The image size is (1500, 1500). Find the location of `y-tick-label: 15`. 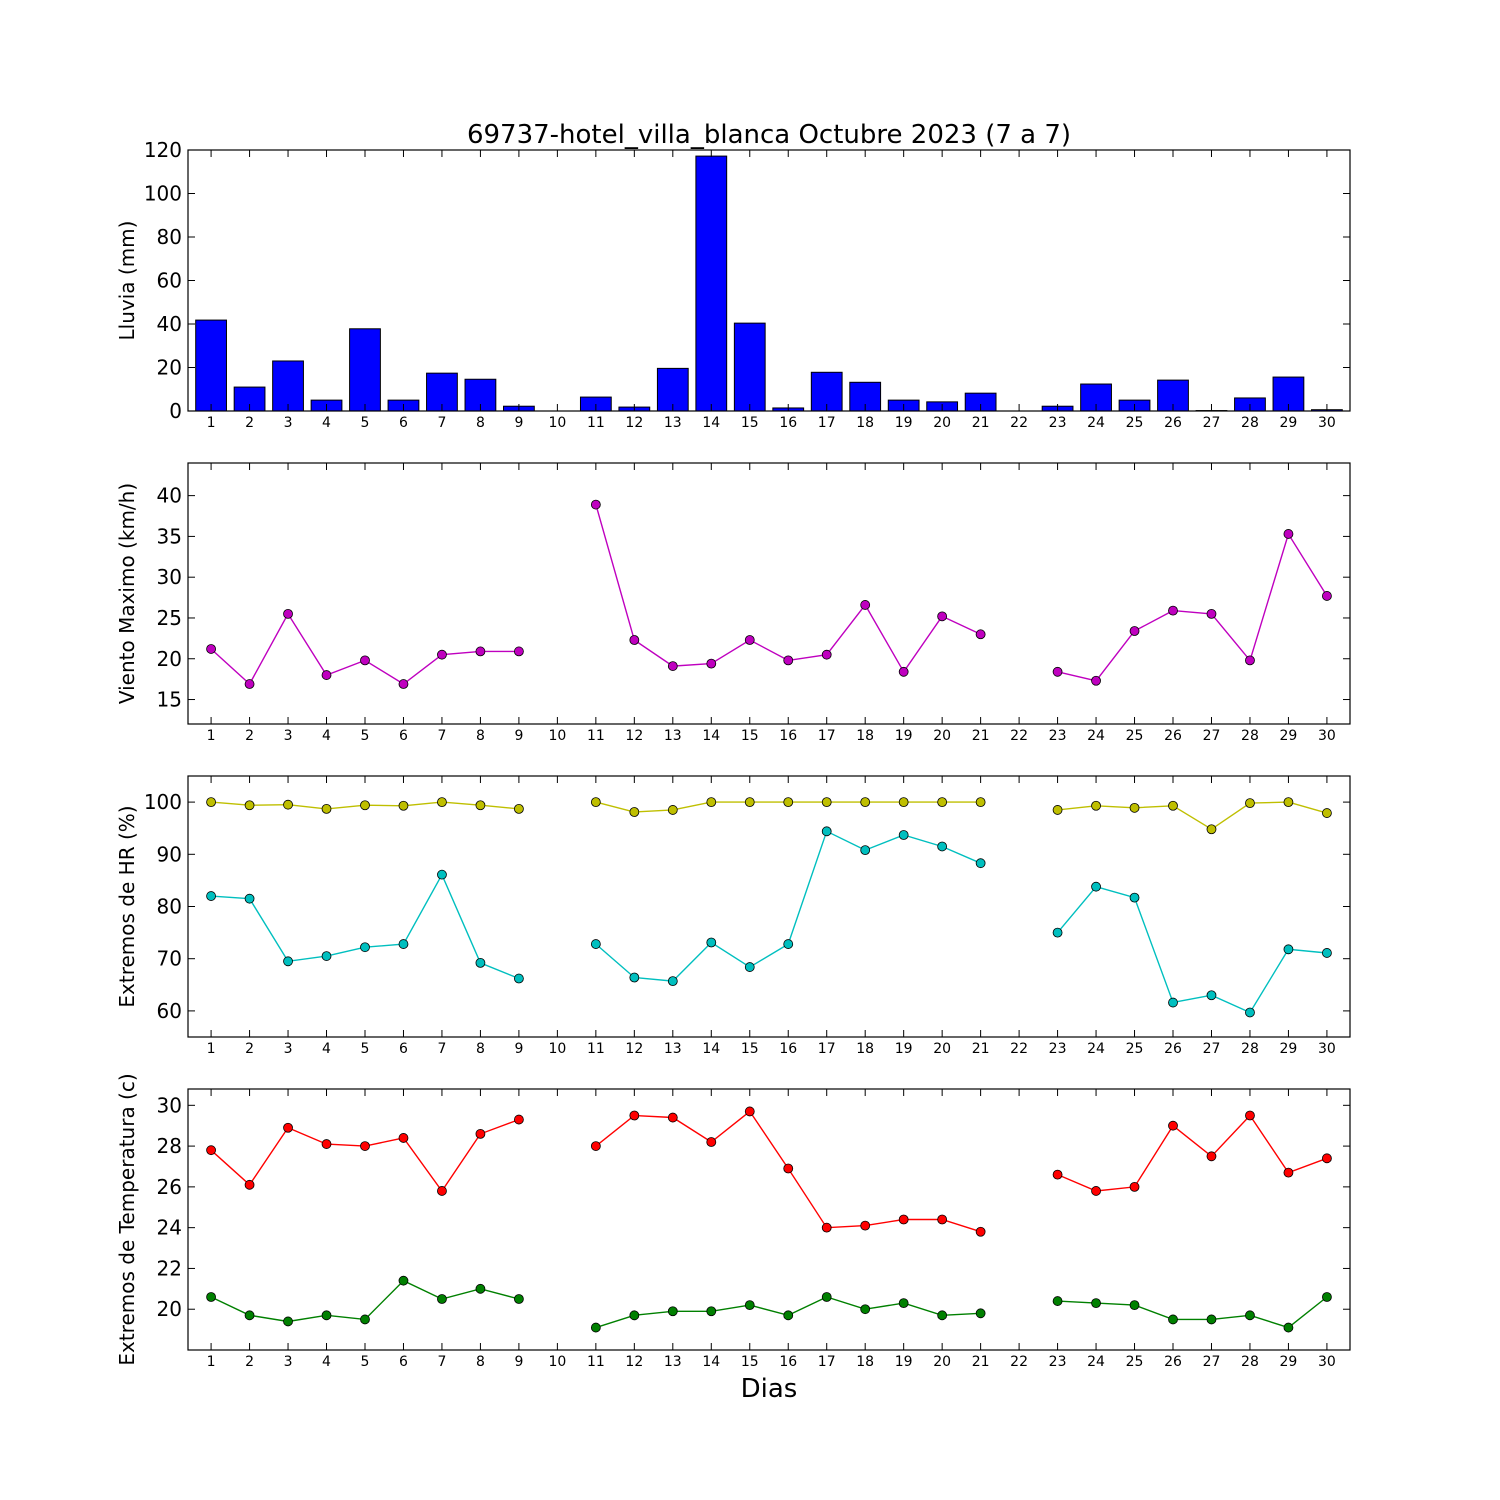

y-tick-label: 15 is located at coordinates (169, 700).